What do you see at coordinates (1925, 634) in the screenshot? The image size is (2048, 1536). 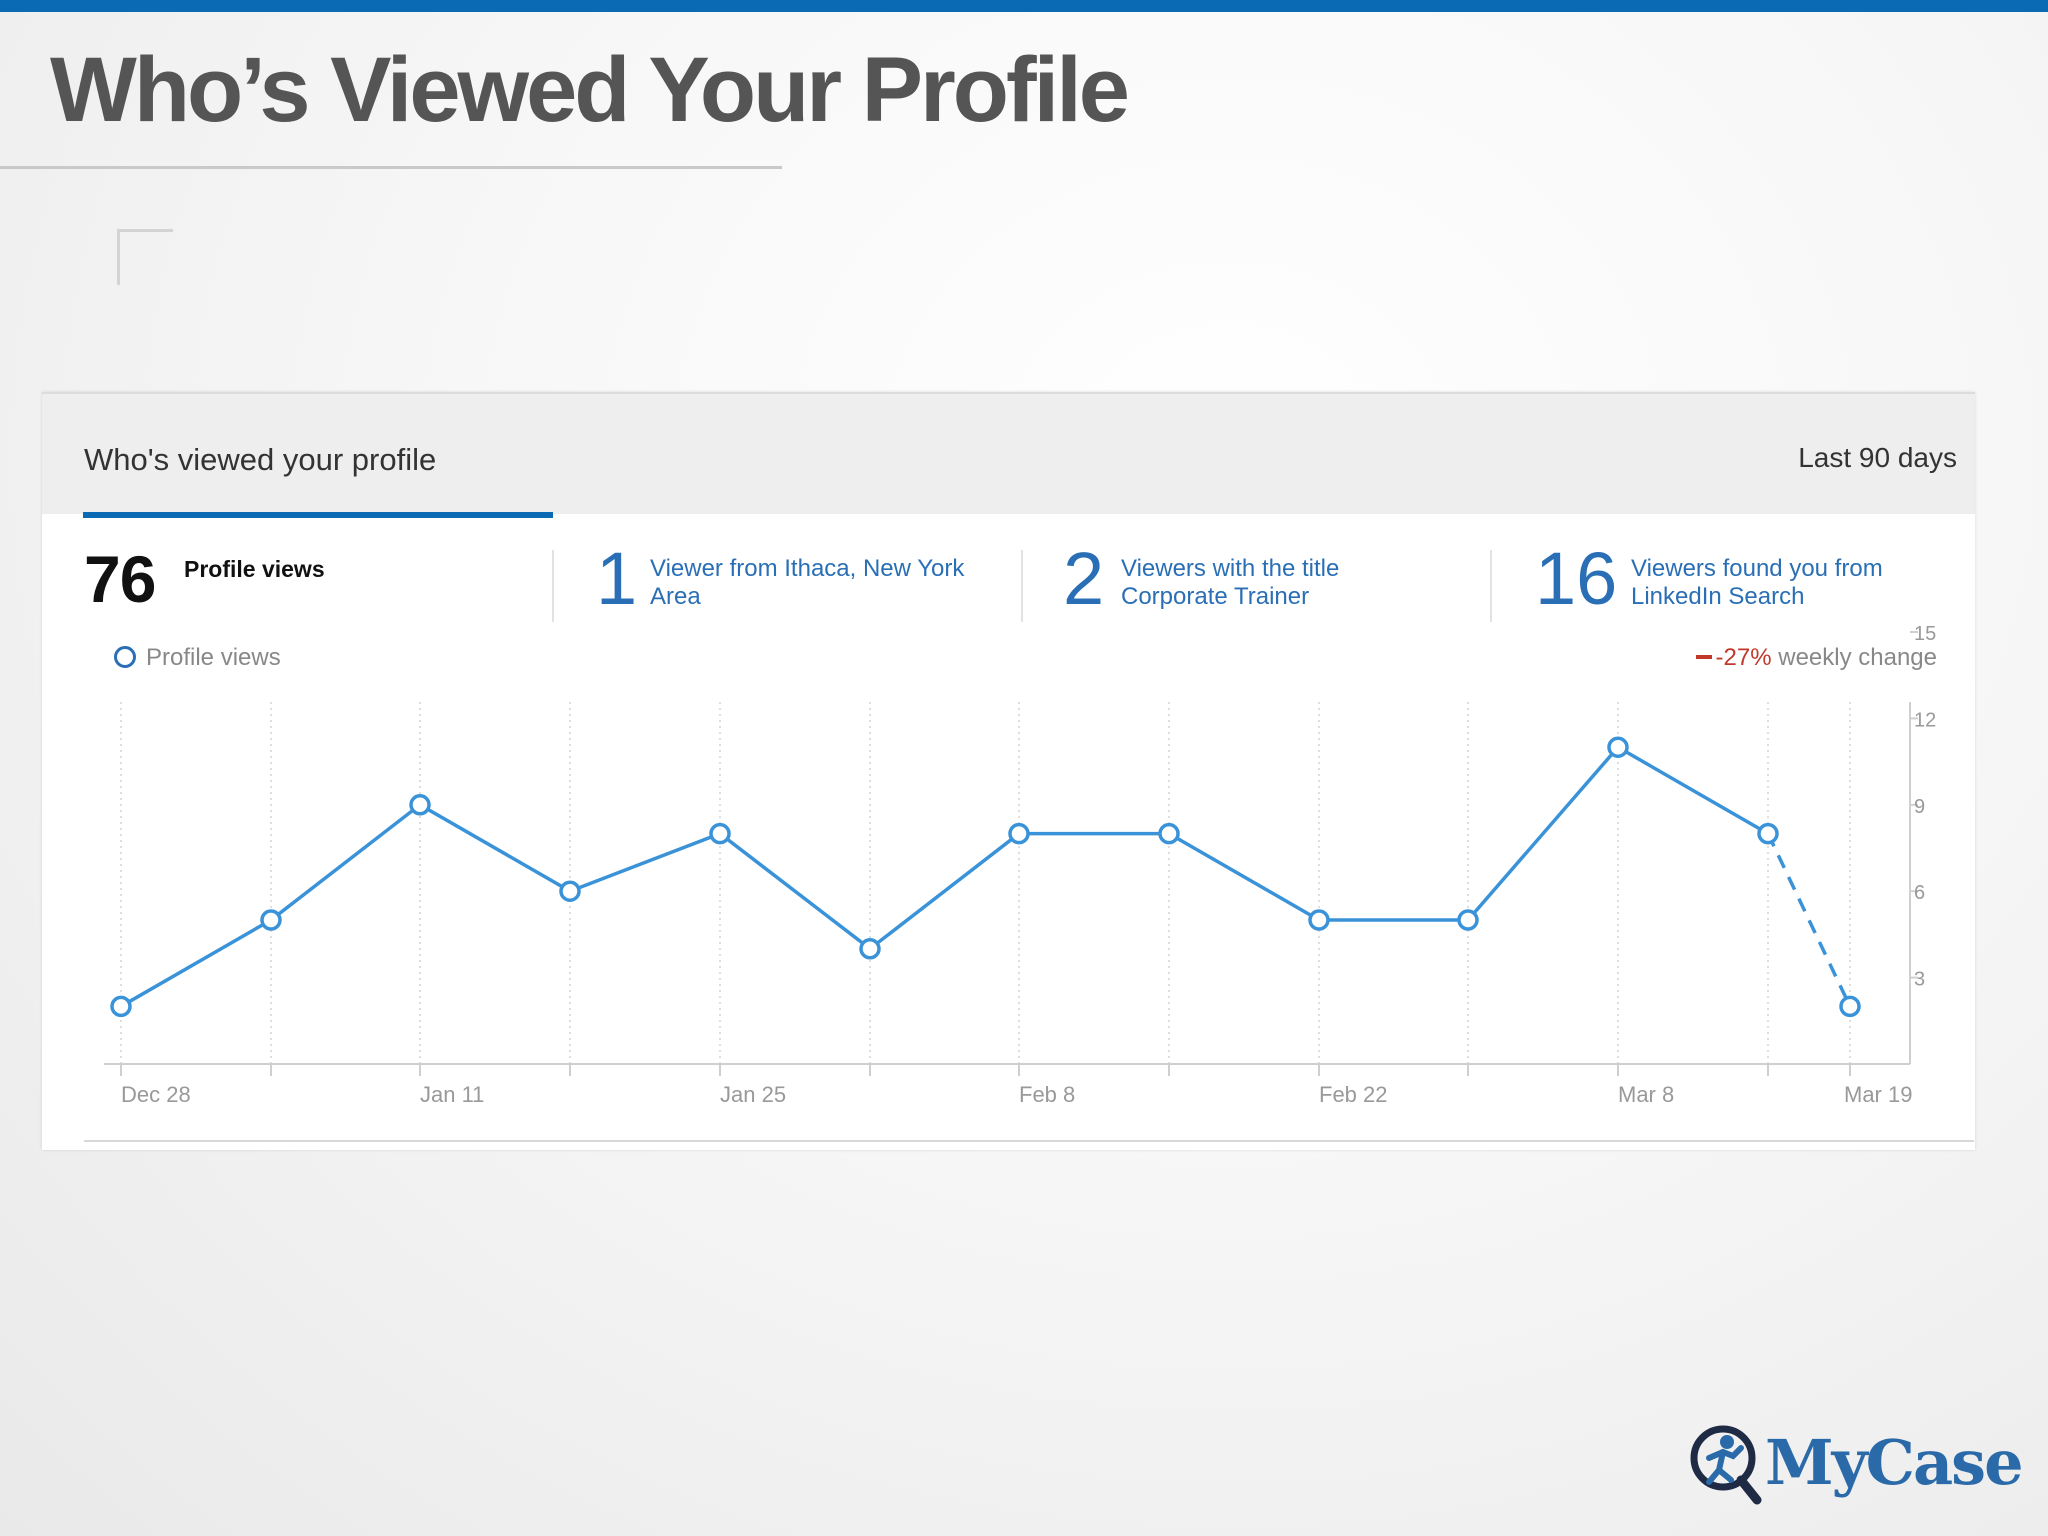 I see `y-tick-label: 15` at bounding box center [1925, 634].